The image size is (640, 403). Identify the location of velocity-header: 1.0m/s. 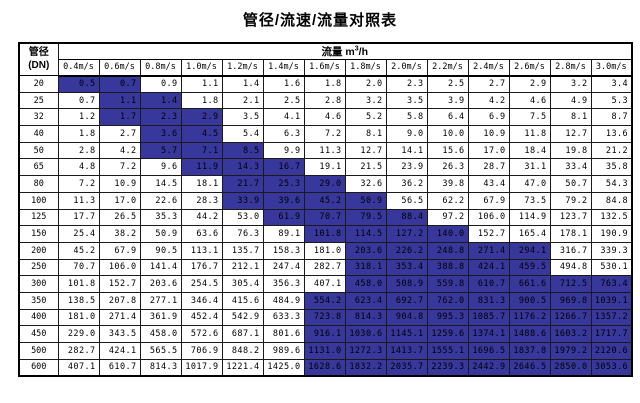
(201, 68).